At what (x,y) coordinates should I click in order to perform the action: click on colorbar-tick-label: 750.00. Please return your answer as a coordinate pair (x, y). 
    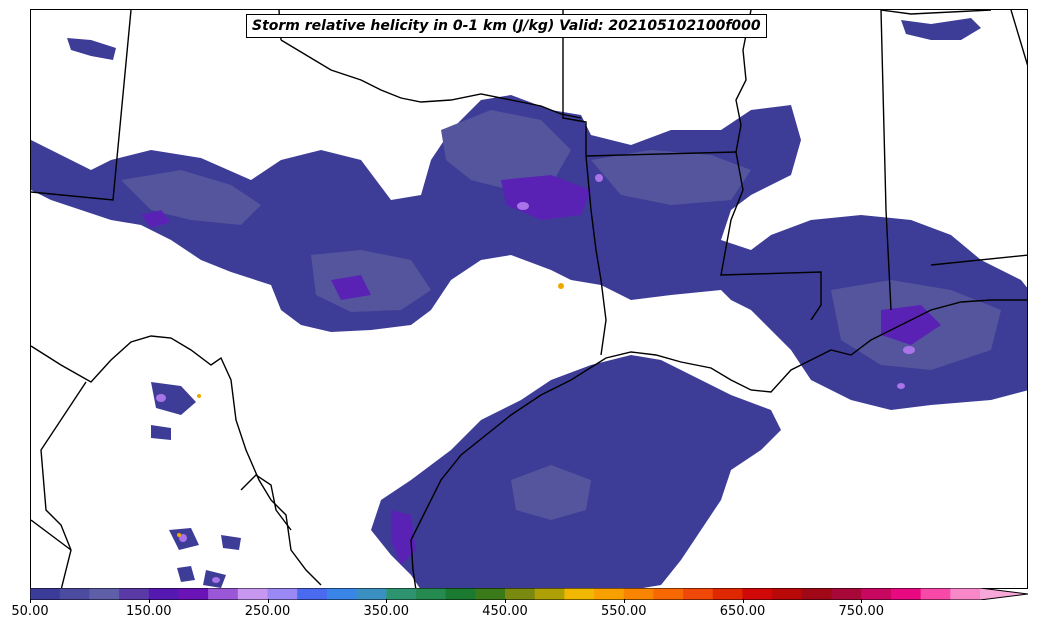
    Looking at the image, I should click on (861, 611).